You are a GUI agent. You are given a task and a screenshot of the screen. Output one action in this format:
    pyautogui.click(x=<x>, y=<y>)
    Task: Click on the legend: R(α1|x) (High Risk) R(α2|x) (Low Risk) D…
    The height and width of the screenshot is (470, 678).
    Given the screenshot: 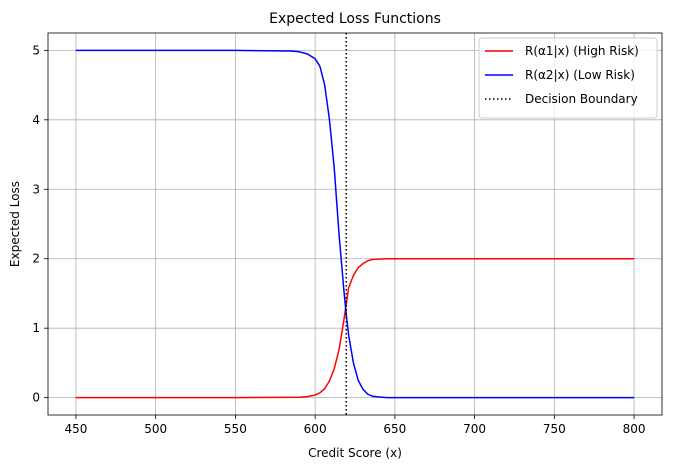 What is the action you would take?
    pyautogui.click(x=568, y=78)
    